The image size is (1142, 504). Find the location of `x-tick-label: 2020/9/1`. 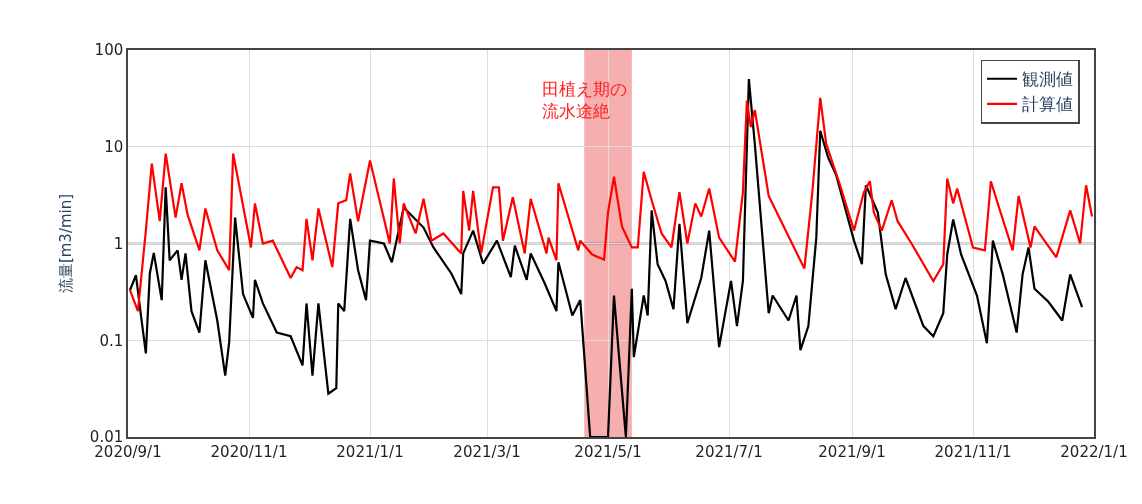

x-tick-label: 2020/9/1 is located at coordinates (128, 451).